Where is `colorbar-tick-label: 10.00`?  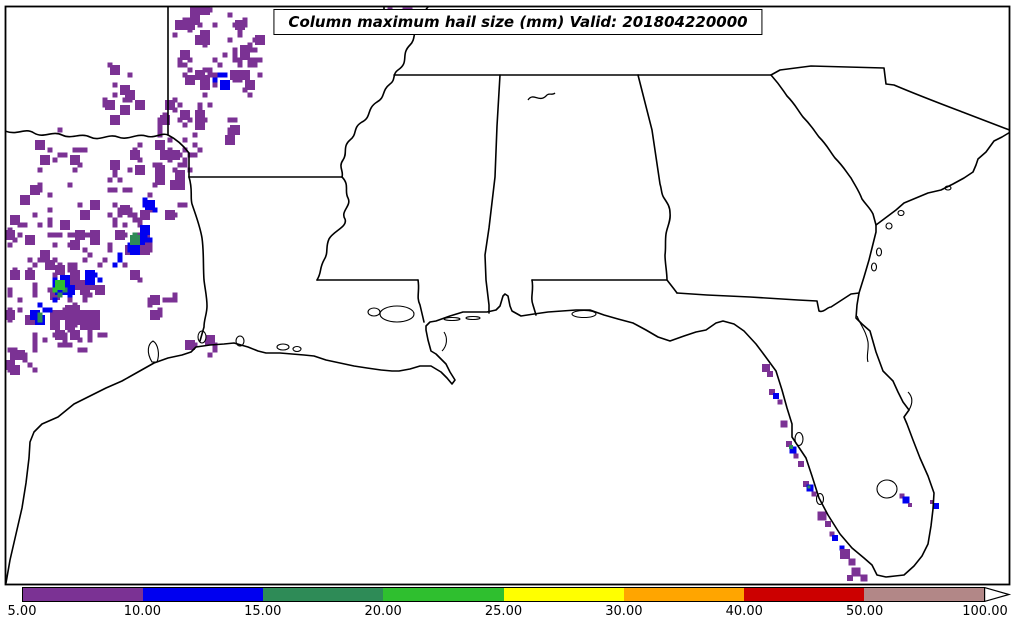
colorbar-tick-label: 10.00 is located at coordinates (142, 611).